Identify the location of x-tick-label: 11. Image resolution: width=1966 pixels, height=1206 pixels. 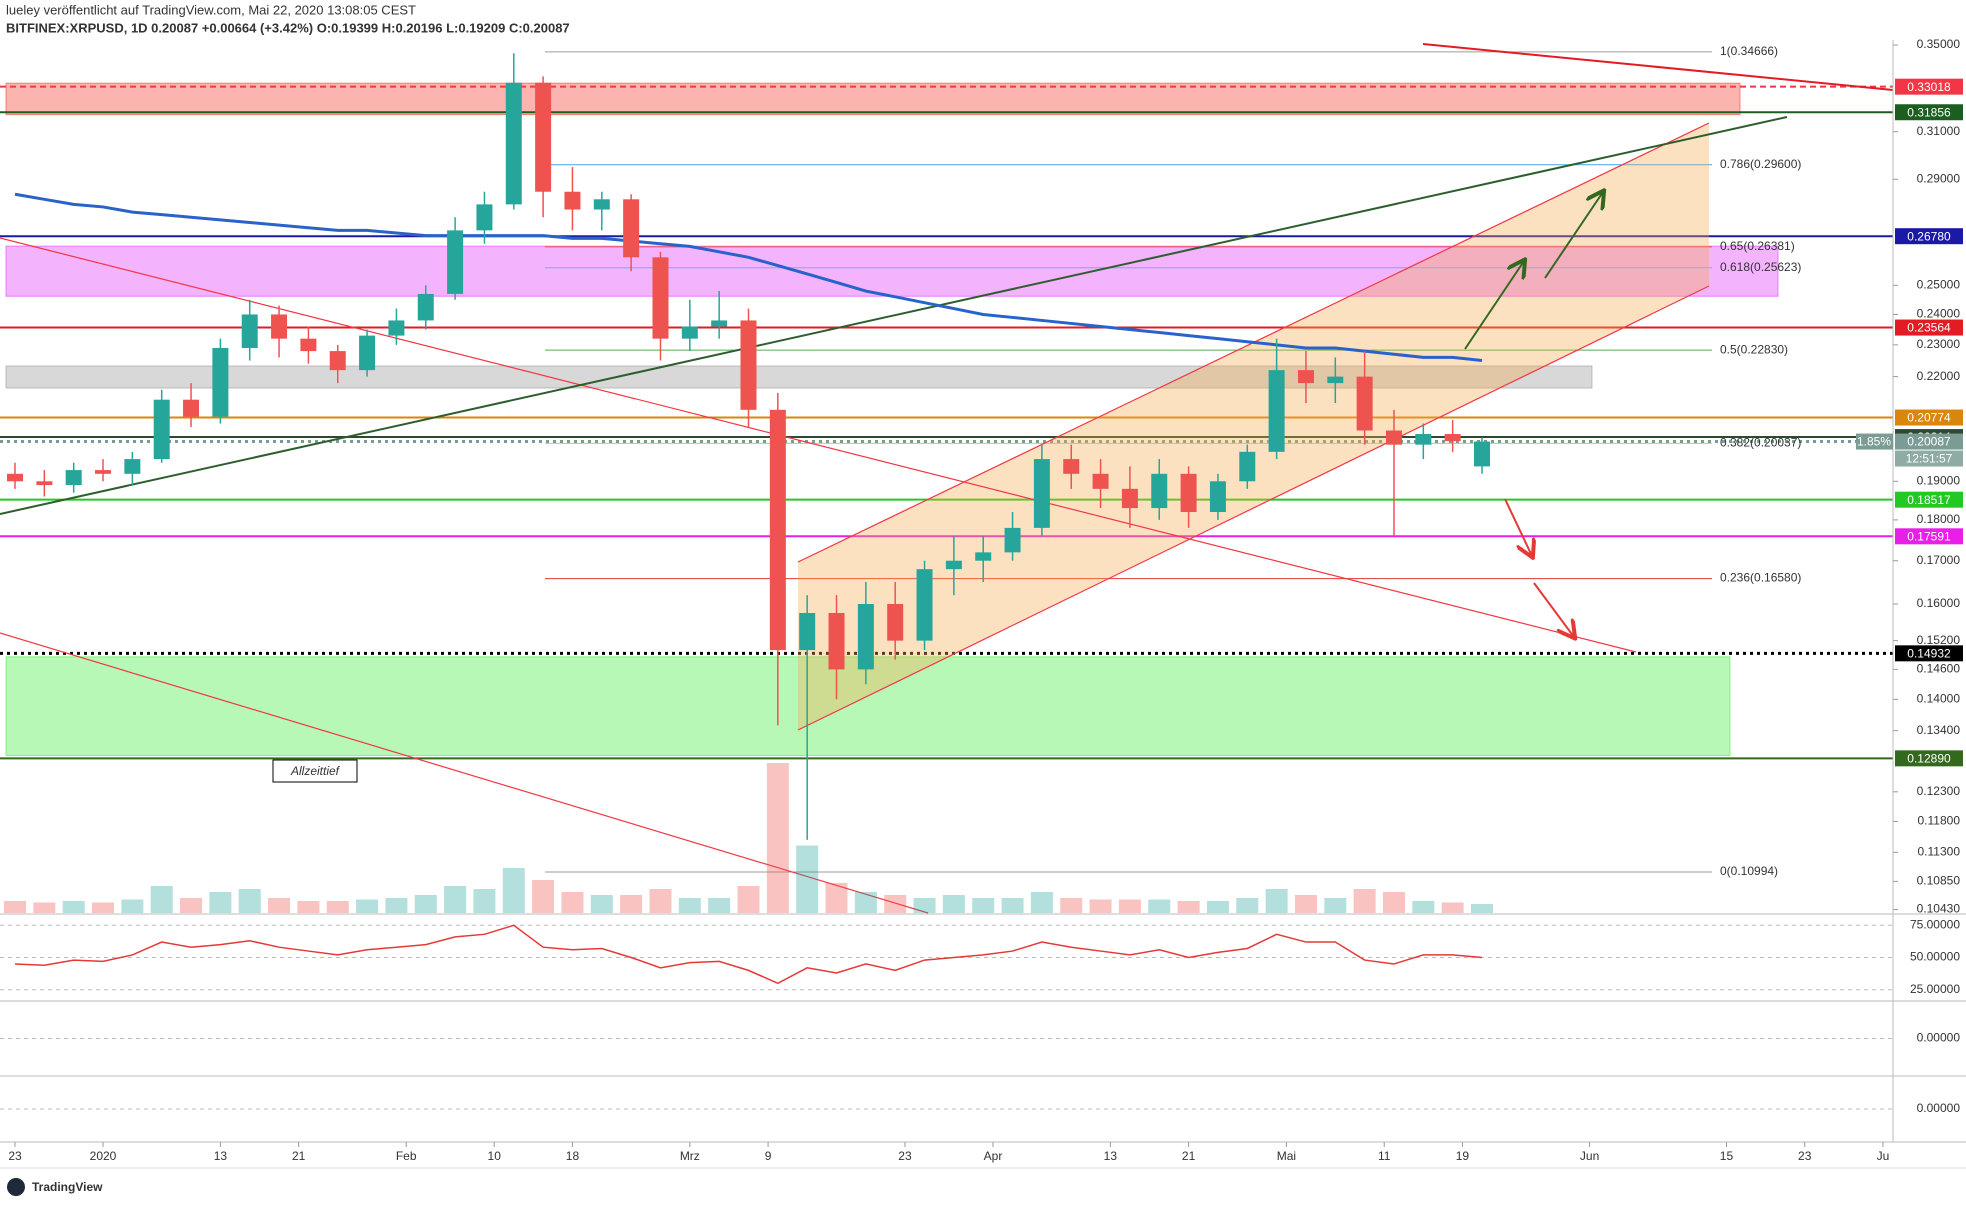
(1384, 1156).